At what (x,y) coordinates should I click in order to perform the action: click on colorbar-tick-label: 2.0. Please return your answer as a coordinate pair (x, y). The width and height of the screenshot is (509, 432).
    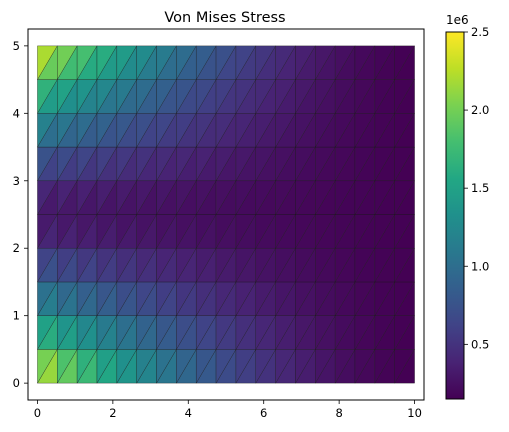
    Looking at the image, I should click on (480, 110).